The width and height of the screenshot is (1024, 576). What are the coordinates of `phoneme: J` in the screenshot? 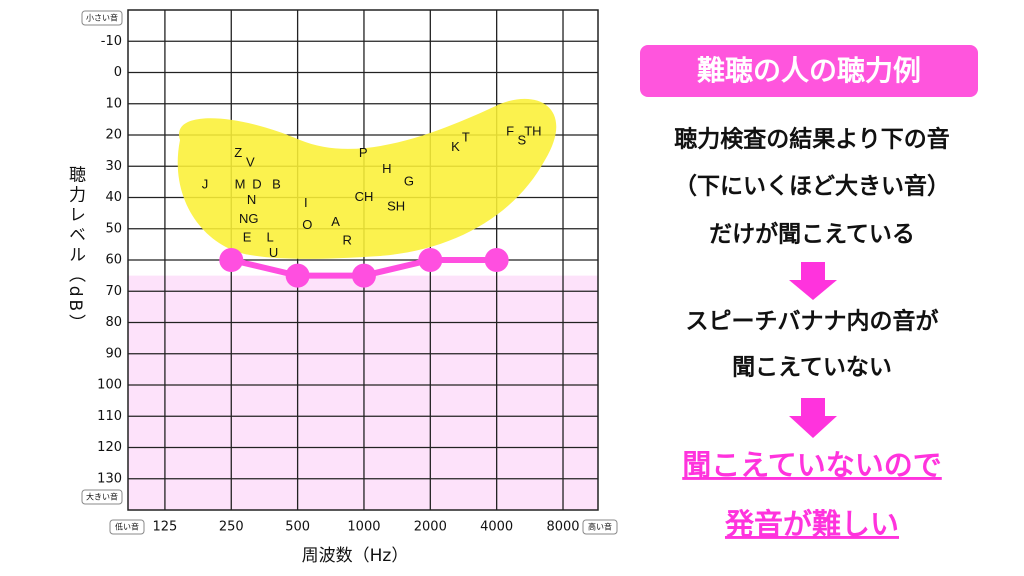 It's located at (205, 183).